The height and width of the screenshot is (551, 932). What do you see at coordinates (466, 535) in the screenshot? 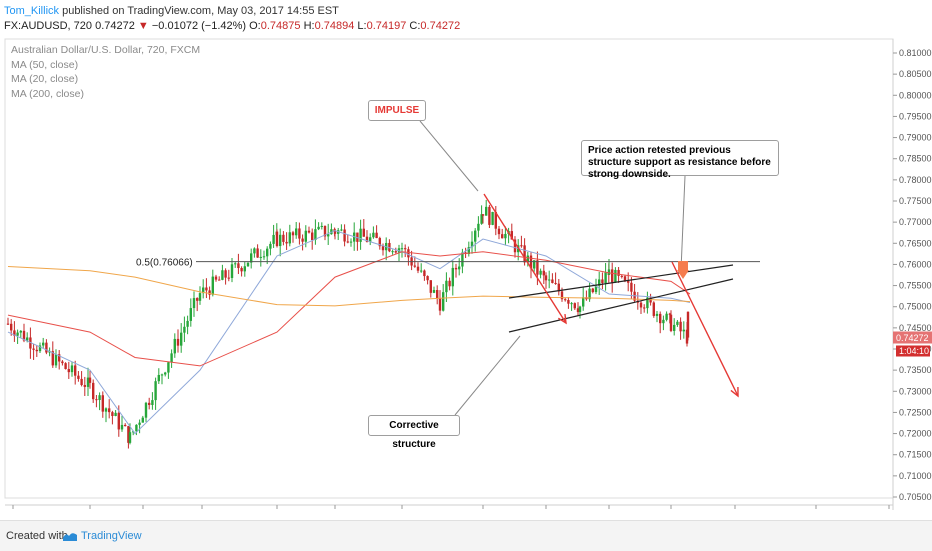
I see `footer-bar: Created with TradingView` at bounding box center [466, 535].